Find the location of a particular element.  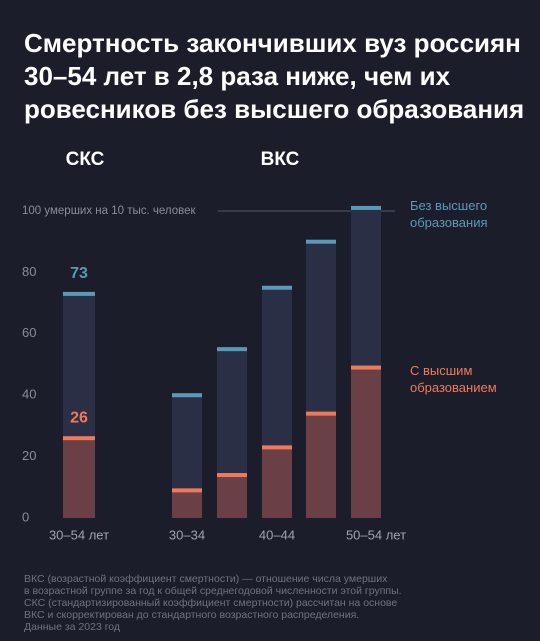

y-tick-label: 40 is located at coordinates (29, 394).